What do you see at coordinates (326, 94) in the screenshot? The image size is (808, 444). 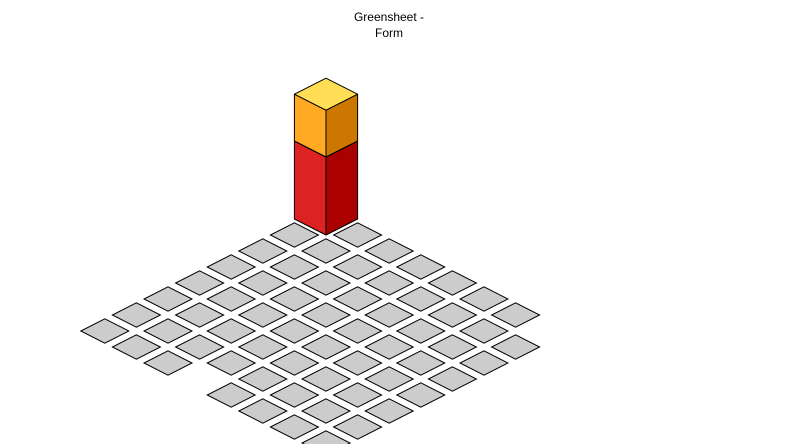 I see `bar-top-face` at bounding box center [326, 94].